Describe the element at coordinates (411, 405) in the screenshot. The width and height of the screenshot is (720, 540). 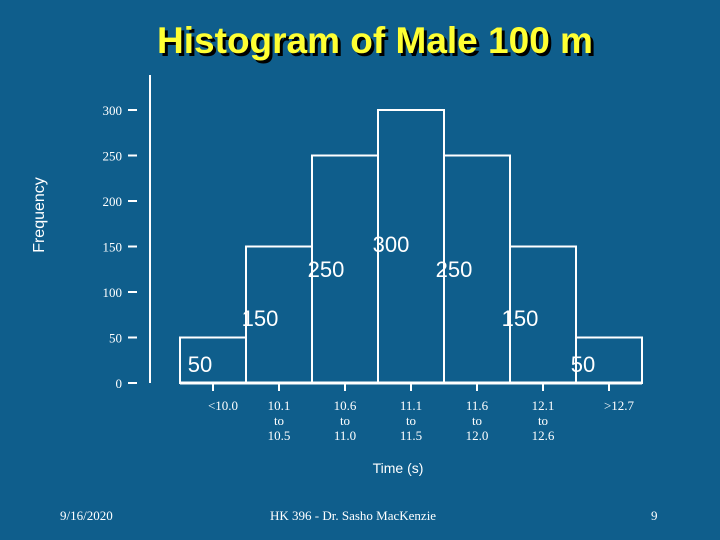
I see `x-tick-label-line: 11.1` at that location.